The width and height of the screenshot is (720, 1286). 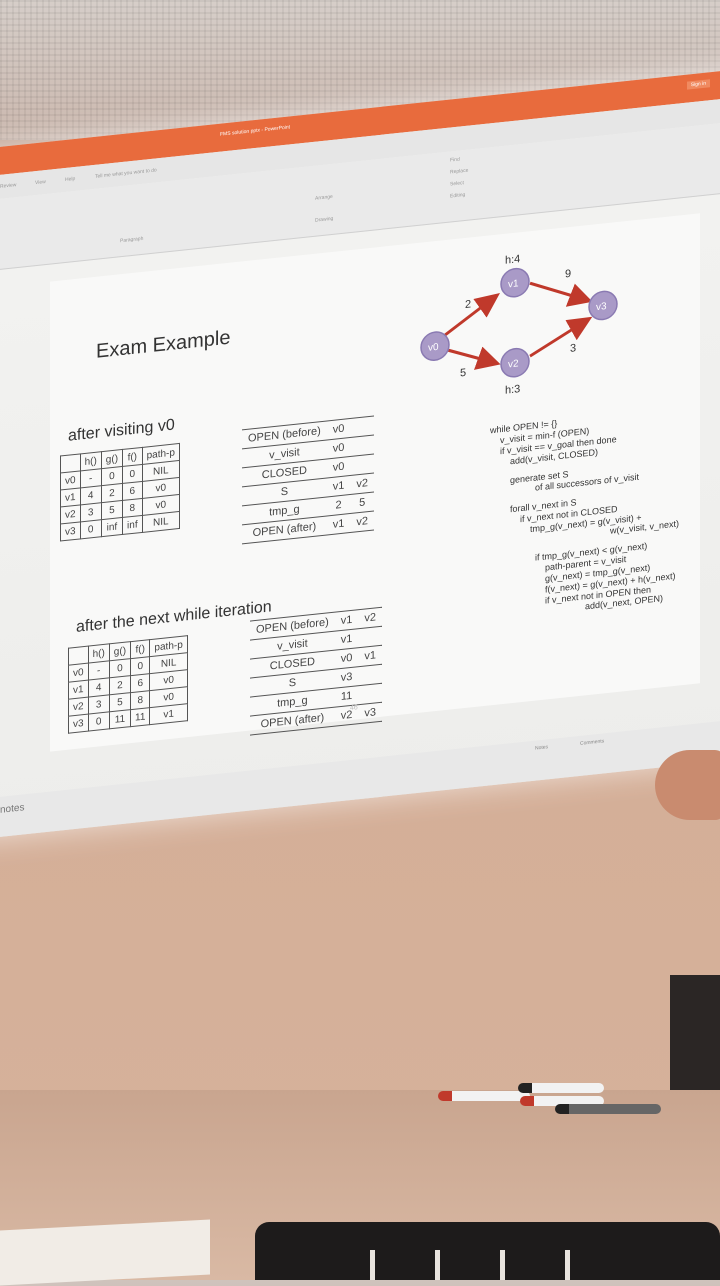 What do you see at coordinates (608, 1109) in the screenshot?
I see `marker-grey` at bounding box center [608, 1109].